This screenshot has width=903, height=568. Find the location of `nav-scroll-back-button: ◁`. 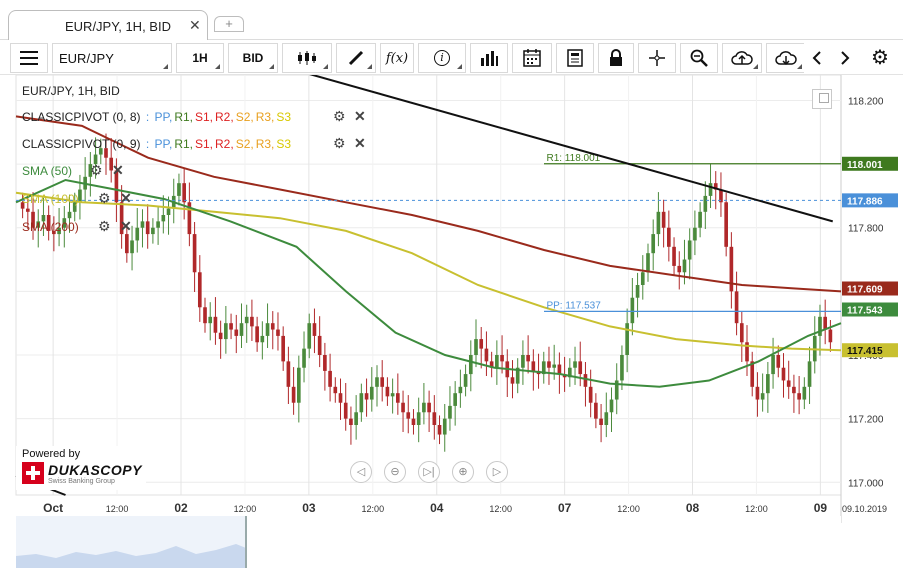

nav-scroll-back-button: ◁ is located at coordinates (361, 472).